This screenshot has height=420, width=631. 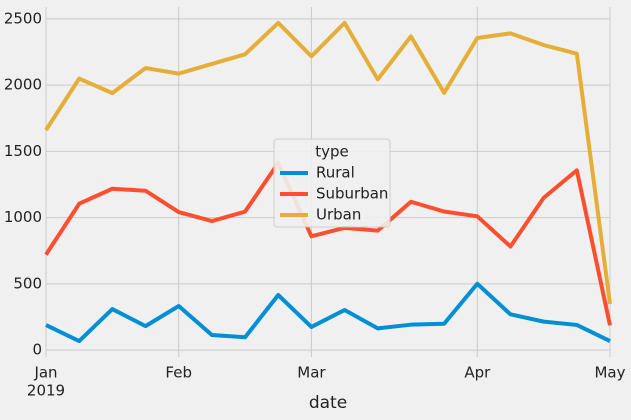 What do you see at coordinates (23, 151) in the screenshot?
I see `y-tick-label: 1500` at bounding box center [23, 151].